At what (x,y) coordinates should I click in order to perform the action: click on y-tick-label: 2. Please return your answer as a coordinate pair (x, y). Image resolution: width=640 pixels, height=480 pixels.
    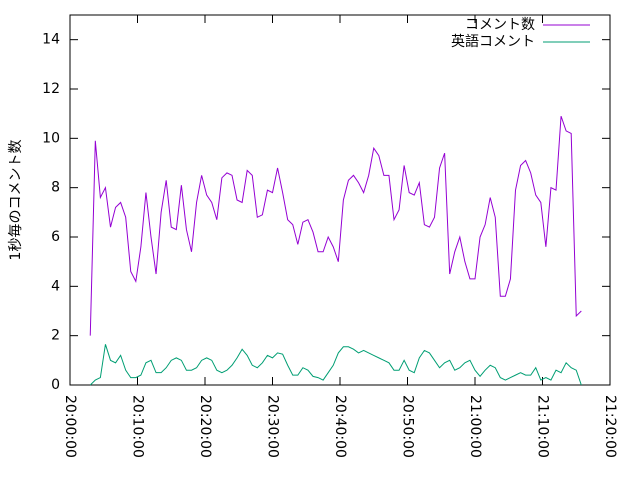
    Looking at the image, I should click on (55, 336).